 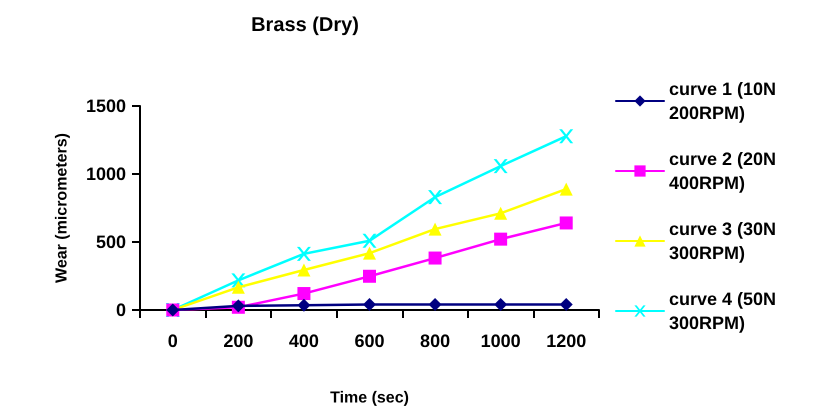 I want to click on legend-label: curve 3 (30N 300RPM), so click(x=725, y=241).